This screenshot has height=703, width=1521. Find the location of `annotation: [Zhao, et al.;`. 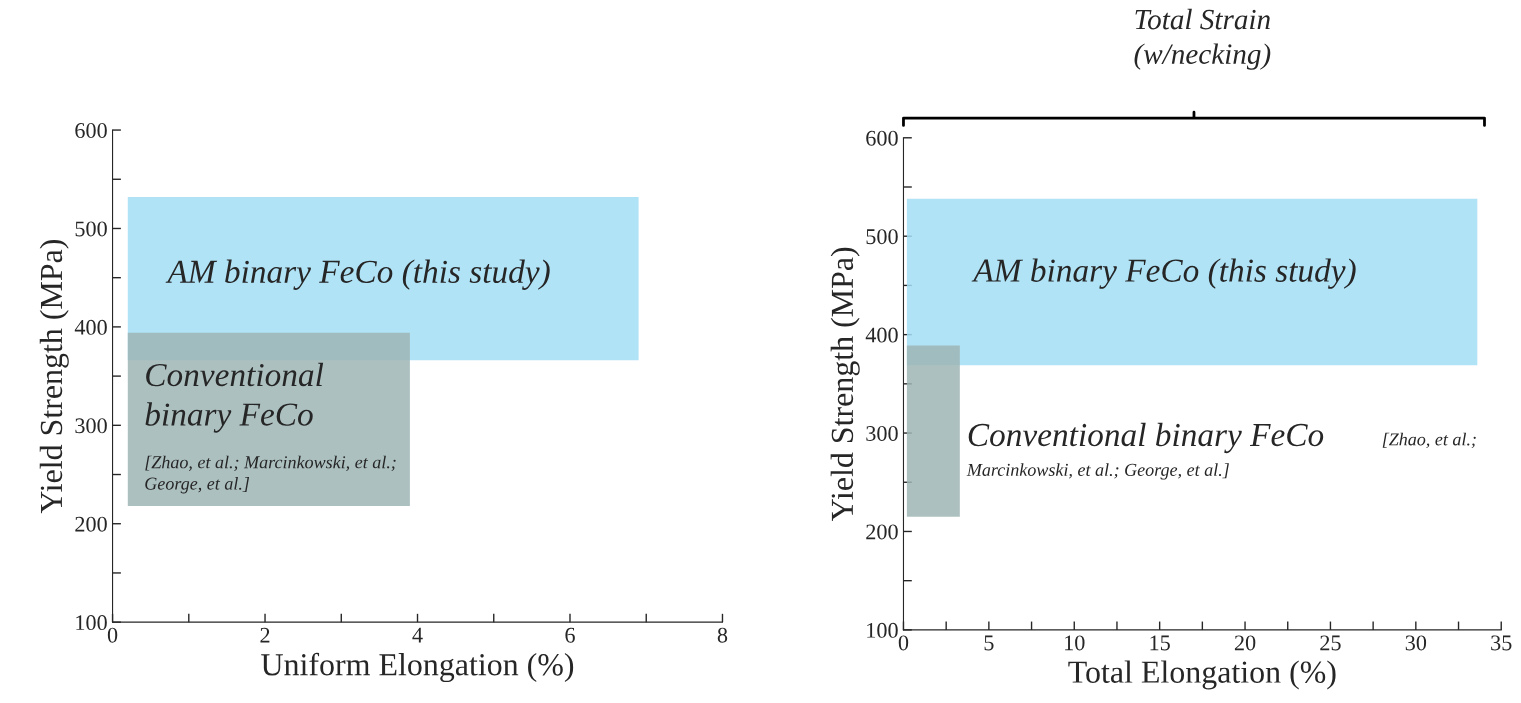

annotation: [Zhao, et al.; is located at coordinates (1429, 440).